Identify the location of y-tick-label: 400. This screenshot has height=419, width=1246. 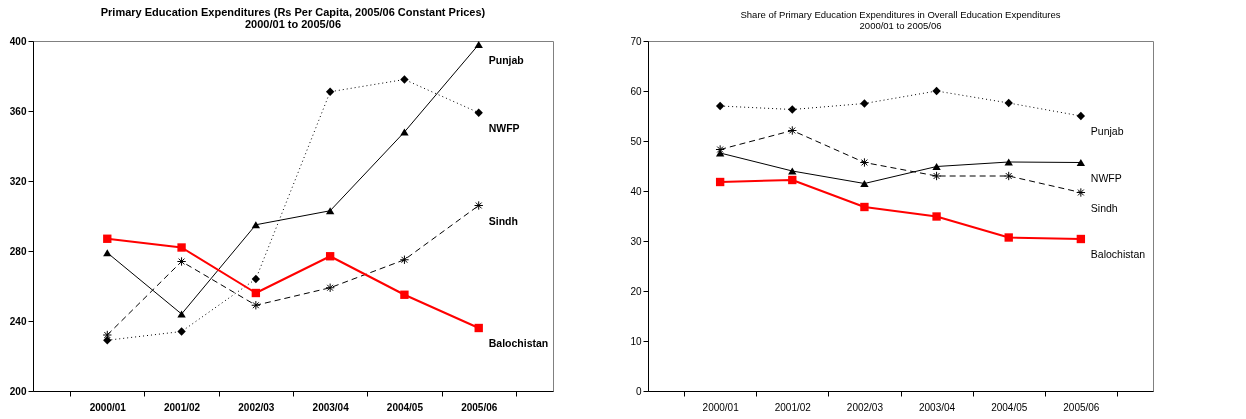
(18, 41).